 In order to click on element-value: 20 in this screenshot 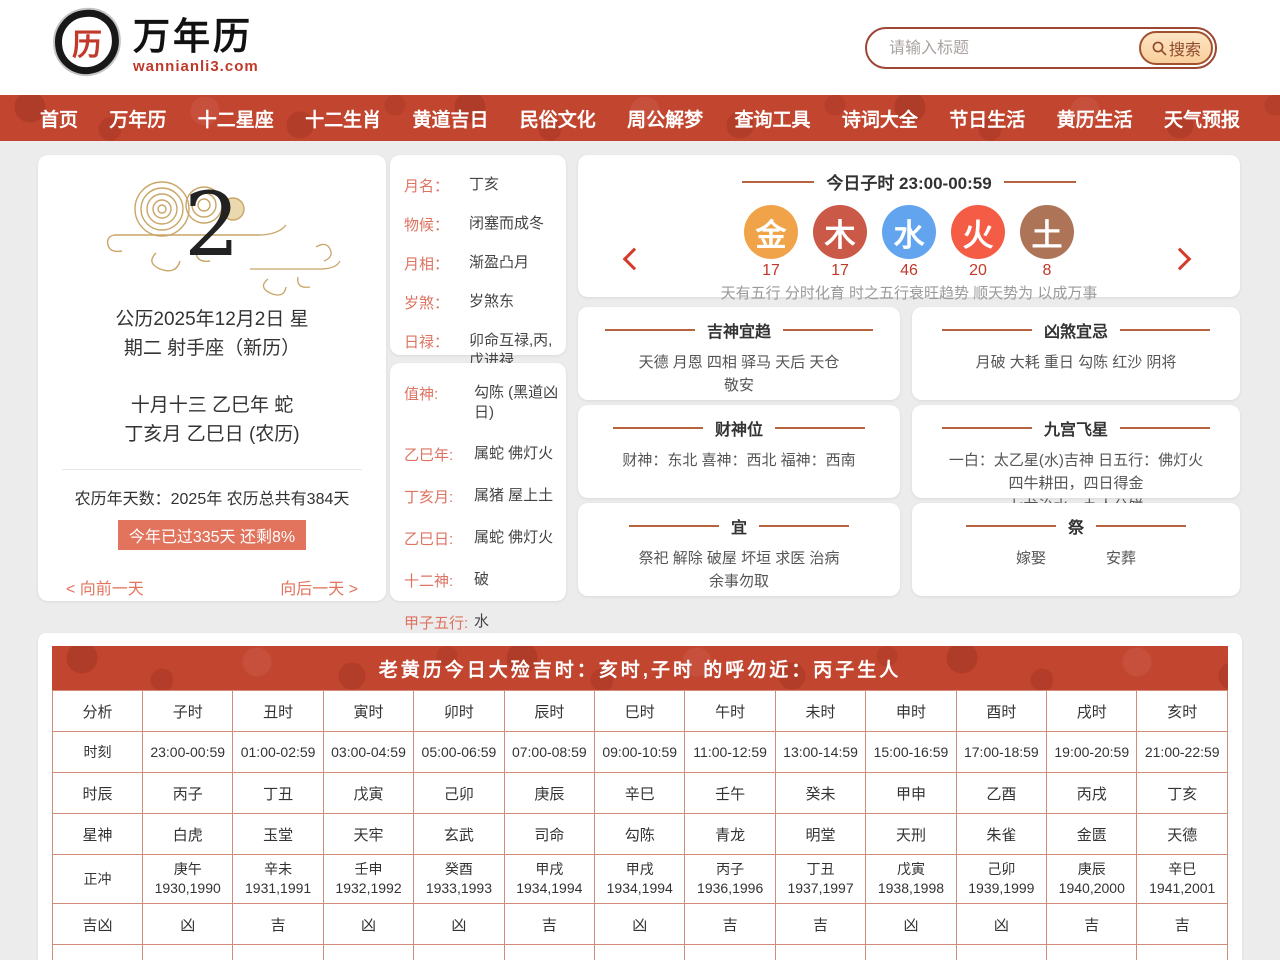, I will do `click(978, 270)`.